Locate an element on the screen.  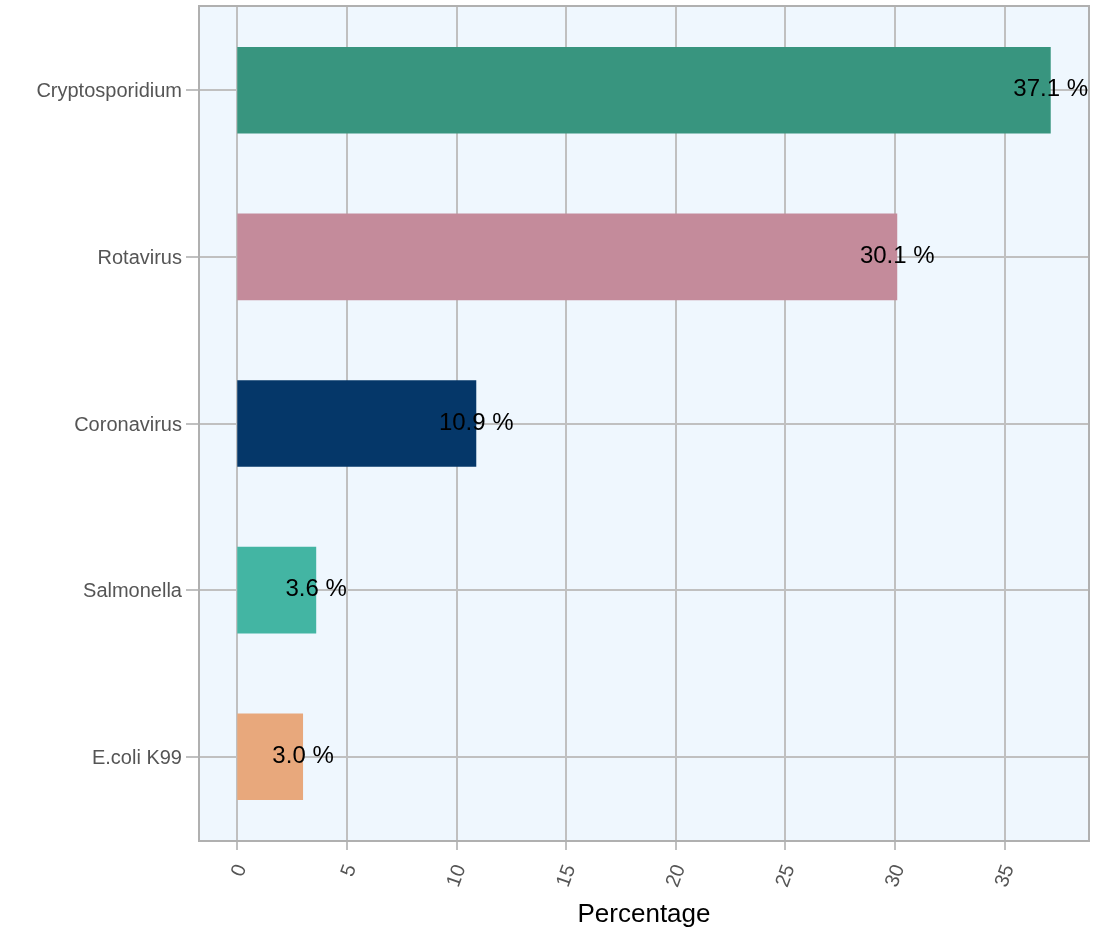
x-tick-label: 10 is located at coordinates (455, 875).